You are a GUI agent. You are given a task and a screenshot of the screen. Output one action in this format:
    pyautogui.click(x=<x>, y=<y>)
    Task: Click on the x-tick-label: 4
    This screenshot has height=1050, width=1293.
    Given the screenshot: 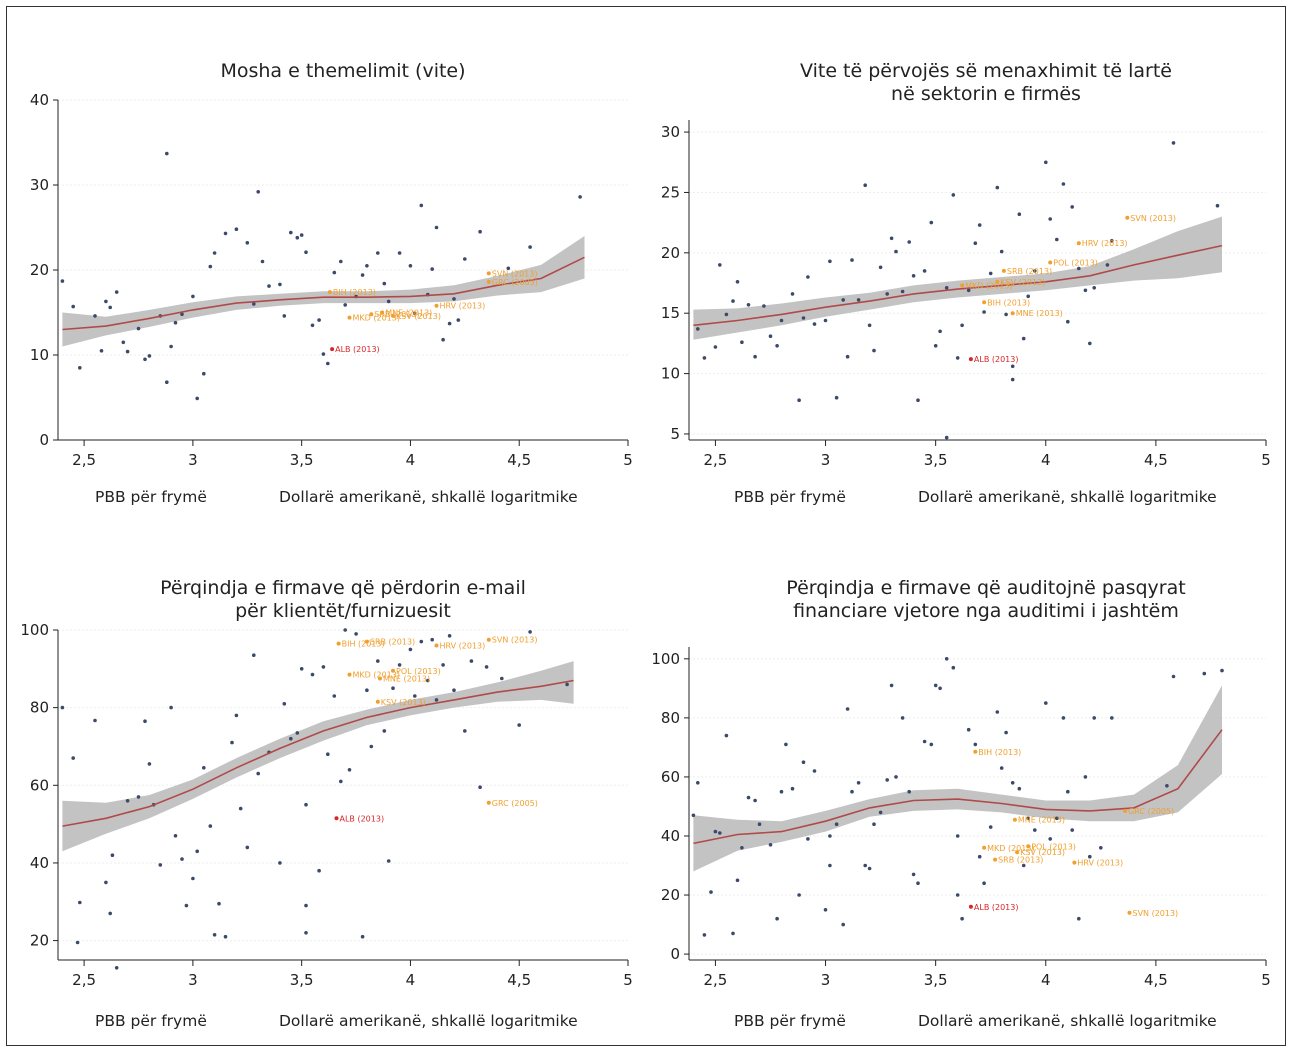 What is the action you would take?
    pyautogui.click(x=1046, y=980)
    